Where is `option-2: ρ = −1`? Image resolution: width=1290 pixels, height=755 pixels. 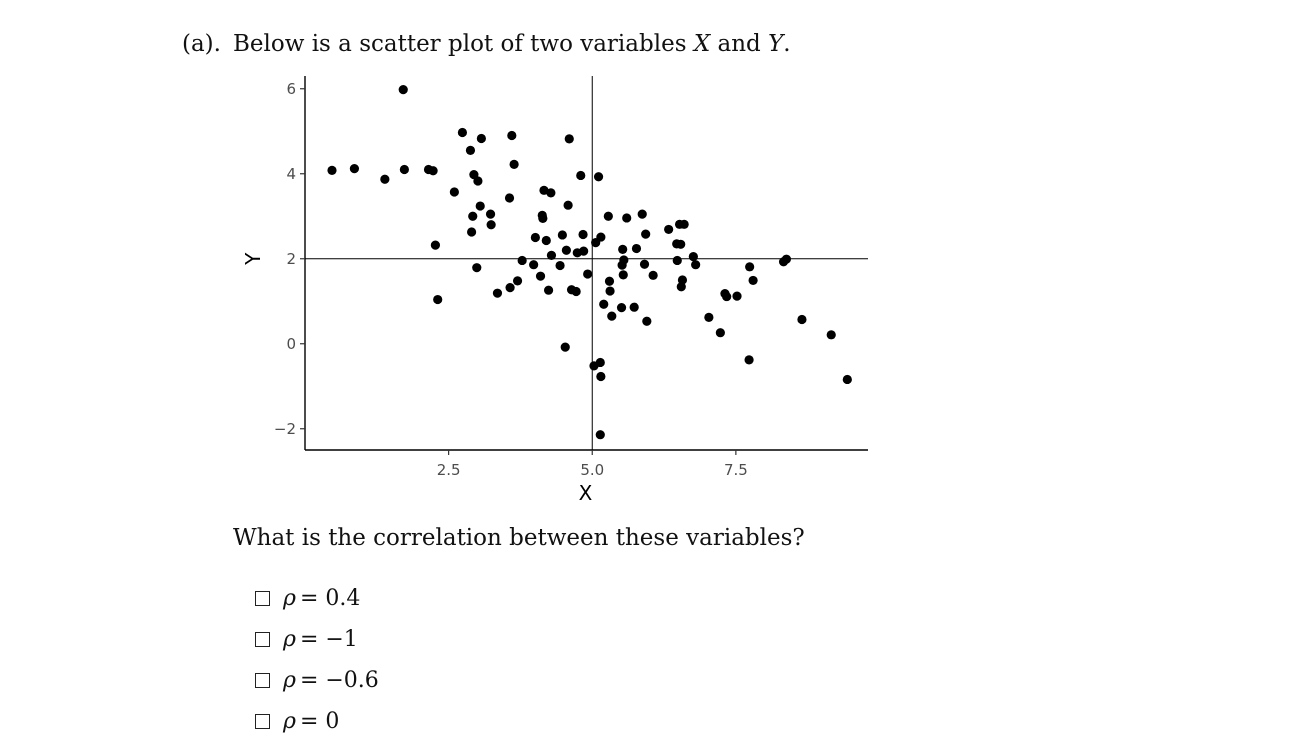
option-2: ρ = −1 is located at coordinates (317, 639).